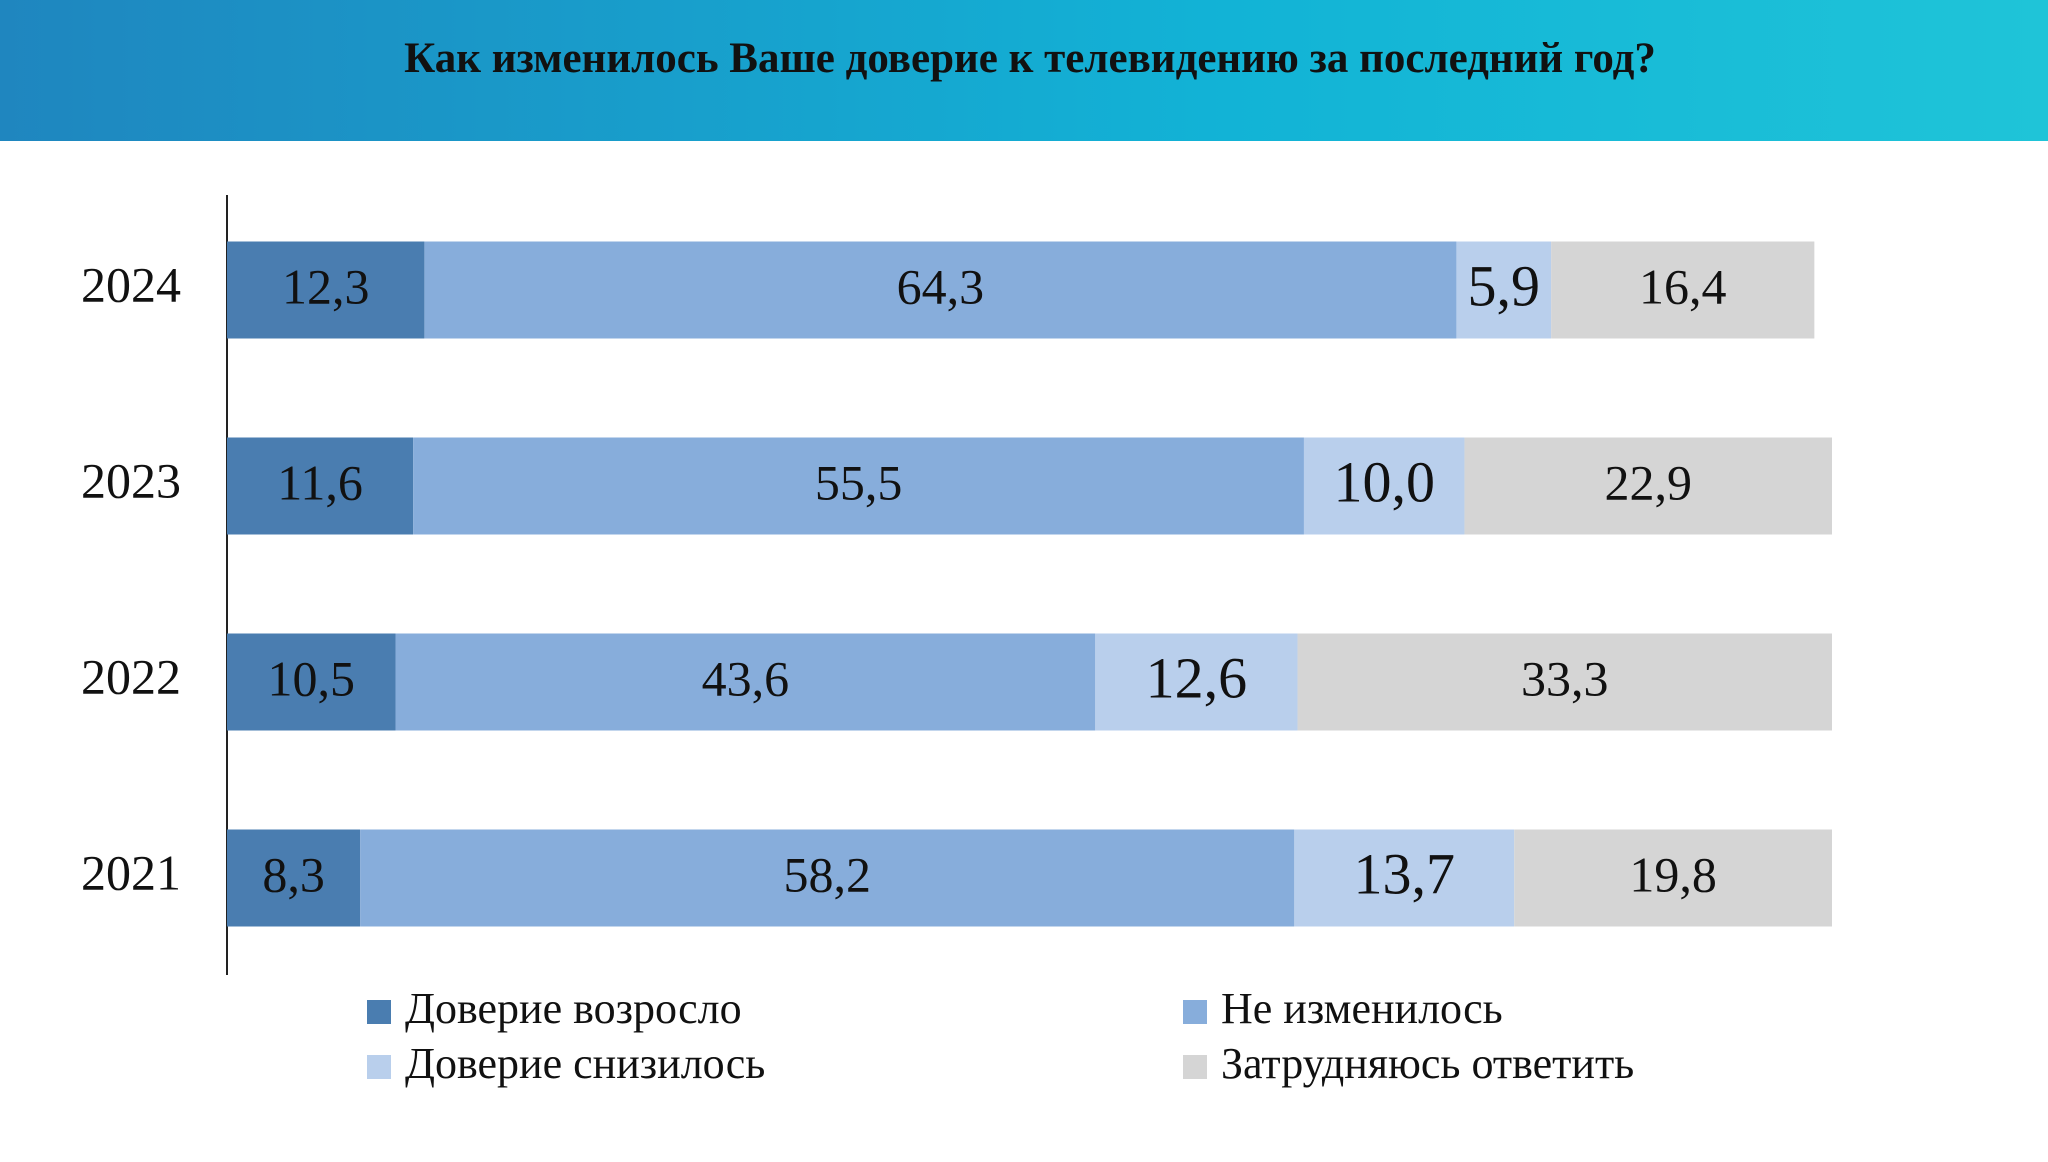  I want to click on value-label: 64,3, so click(941, 286).